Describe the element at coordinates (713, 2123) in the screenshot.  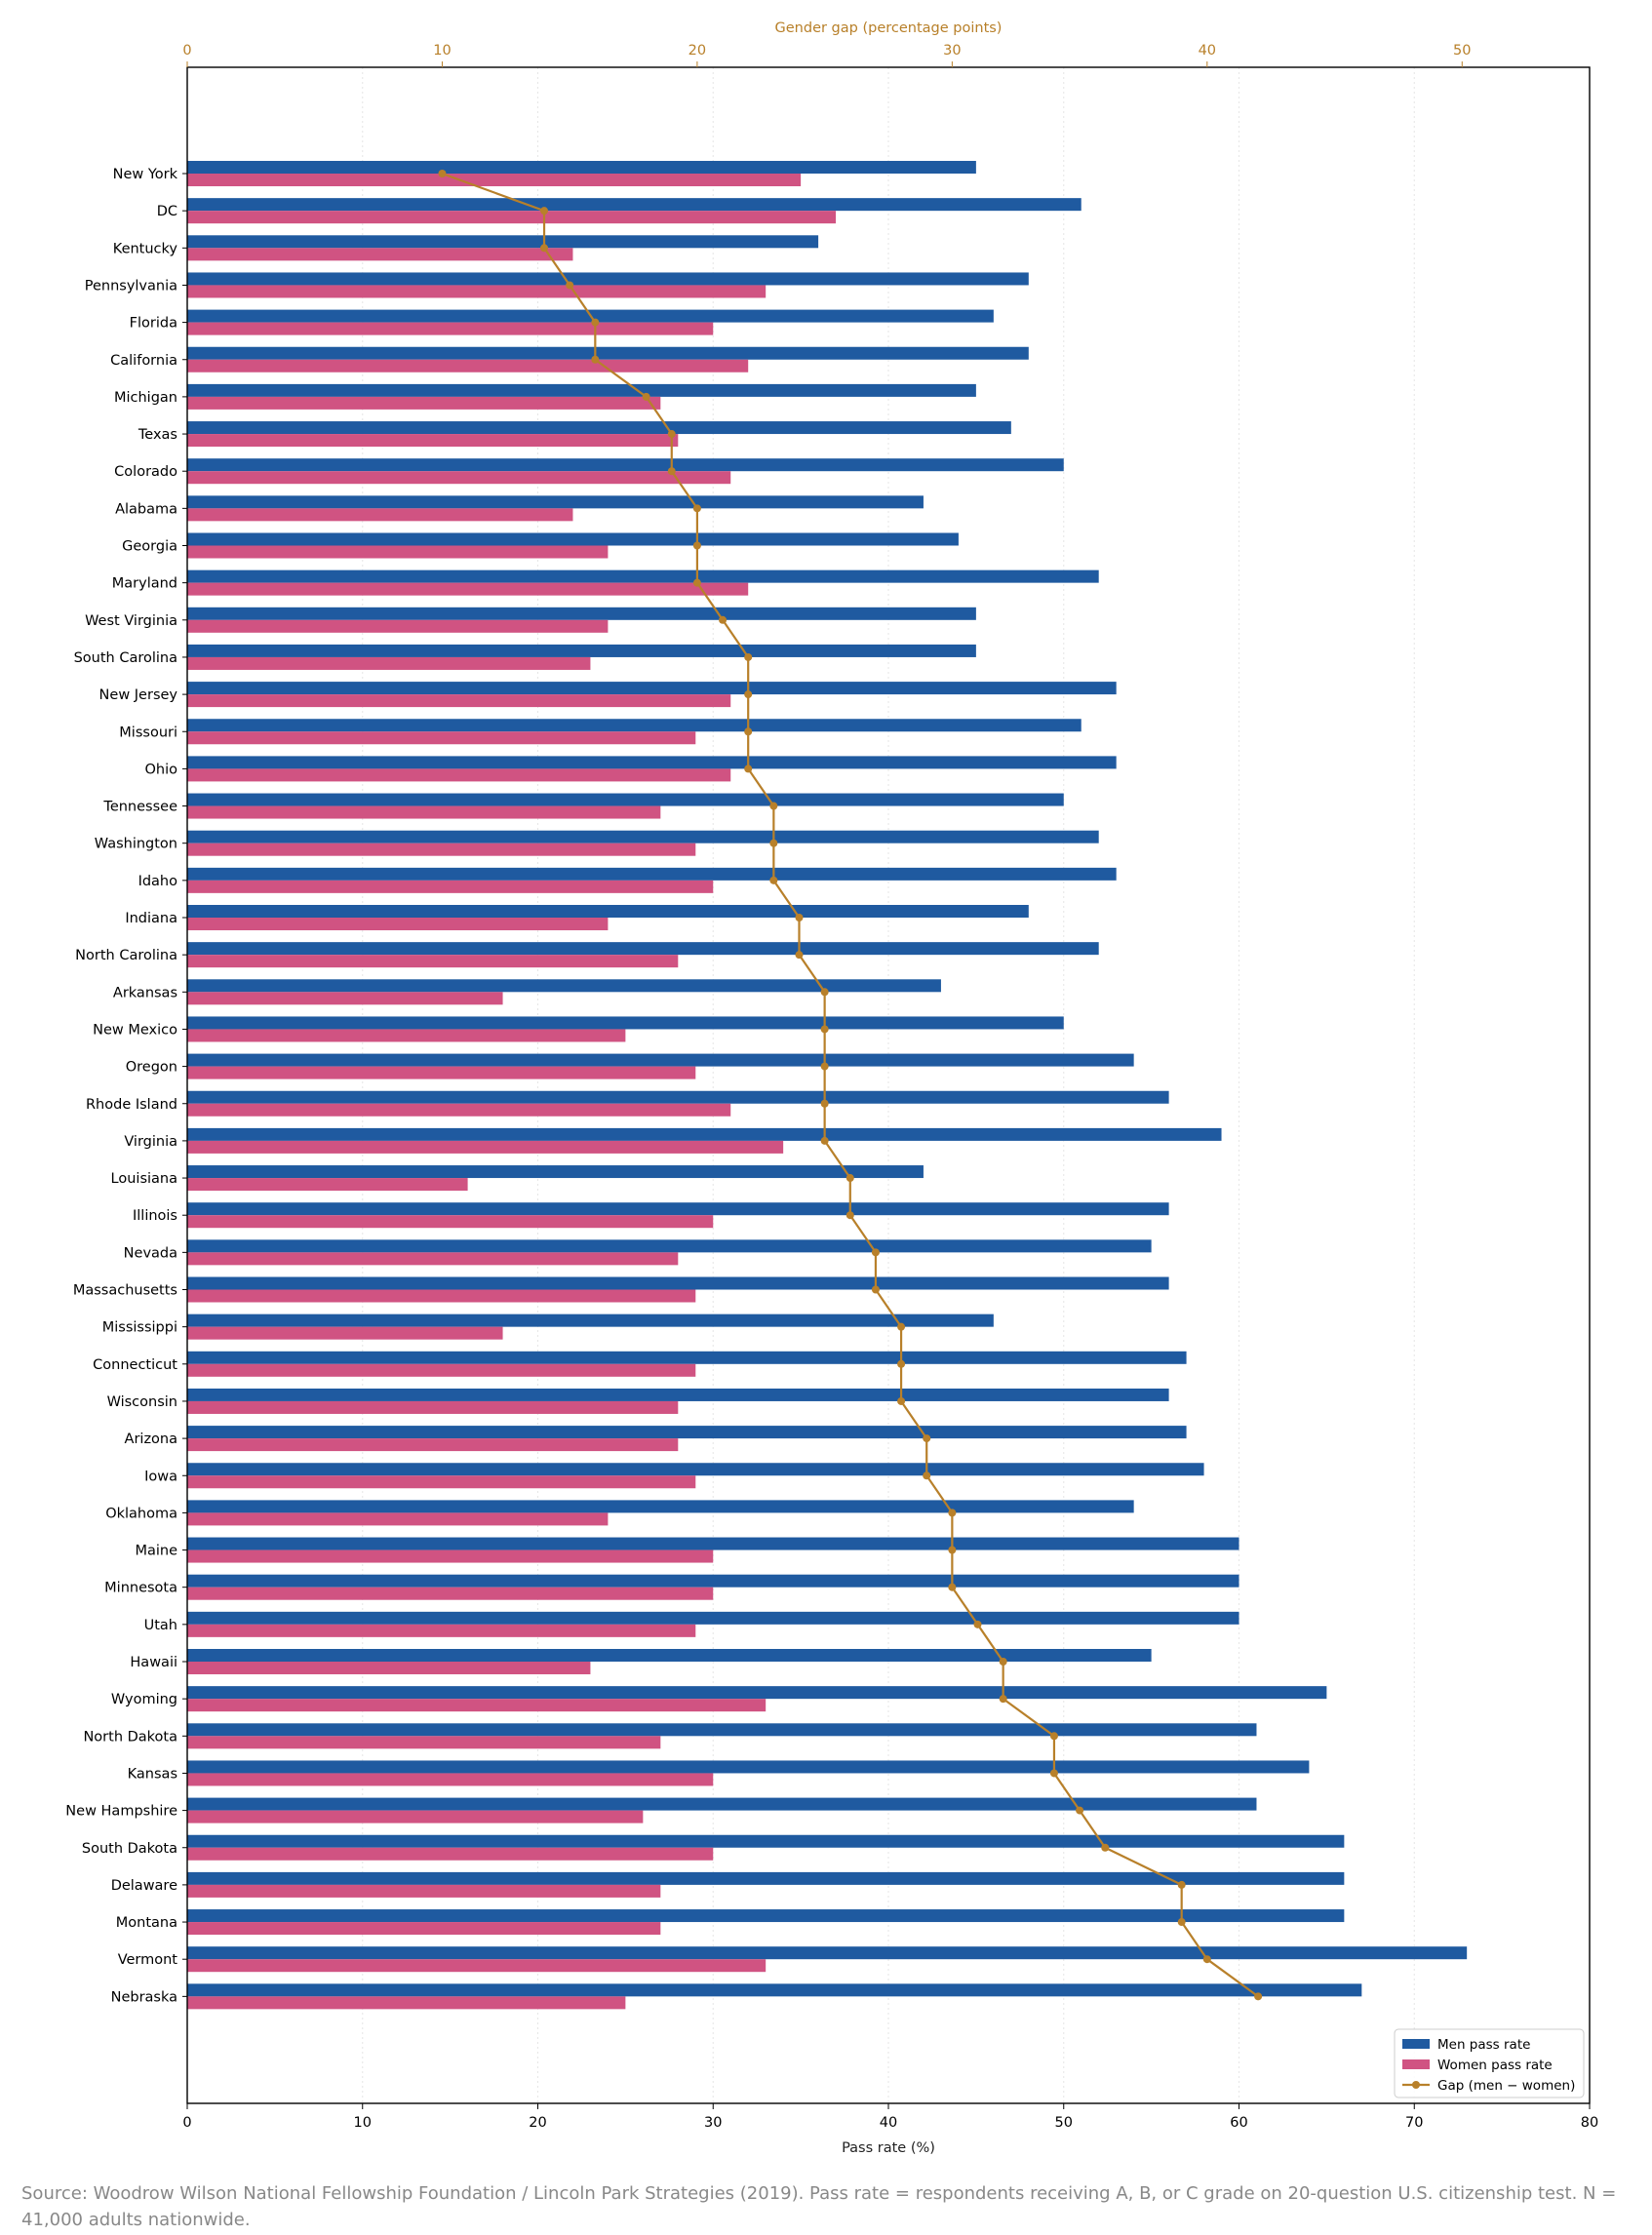
I see `x-tick-label: 30` at that location.